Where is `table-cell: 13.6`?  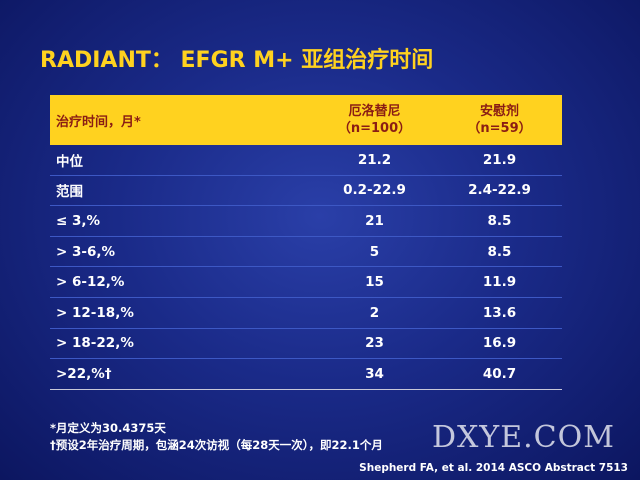
table-cell: 13.6 is located at coordinates (499, 312).